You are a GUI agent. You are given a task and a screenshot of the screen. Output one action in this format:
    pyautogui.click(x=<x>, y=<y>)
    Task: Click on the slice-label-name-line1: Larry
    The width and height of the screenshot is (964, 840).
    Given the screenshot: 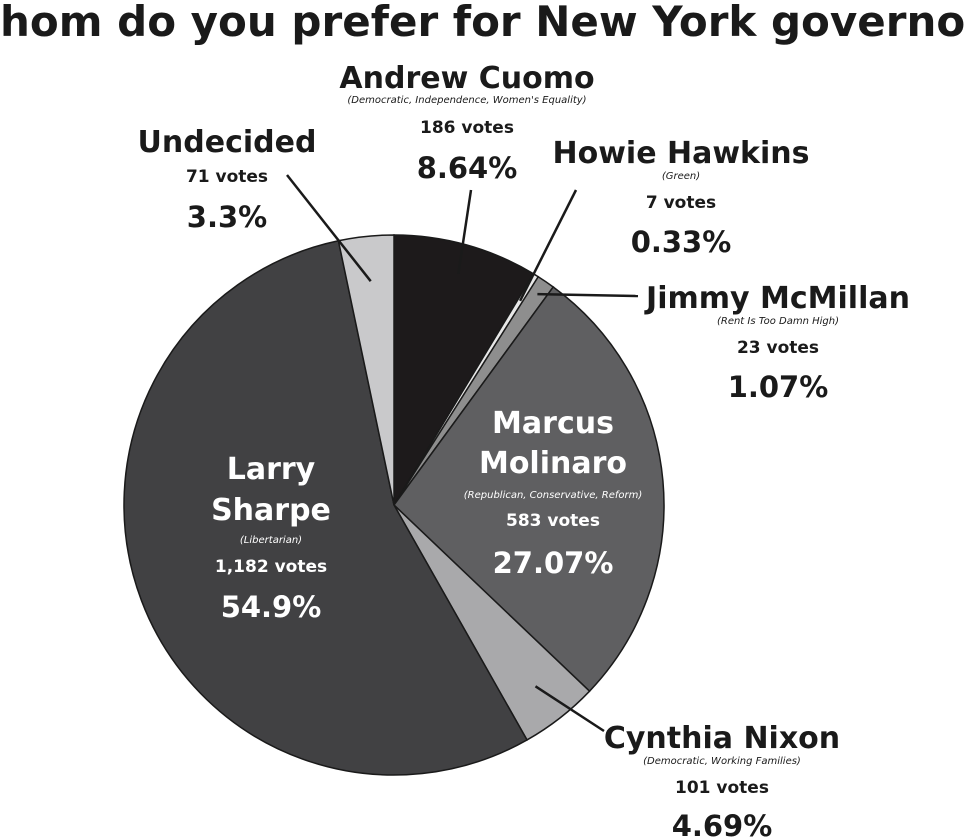 What is the action you would take?
    pyautogui.click(x=271, y=469)
    